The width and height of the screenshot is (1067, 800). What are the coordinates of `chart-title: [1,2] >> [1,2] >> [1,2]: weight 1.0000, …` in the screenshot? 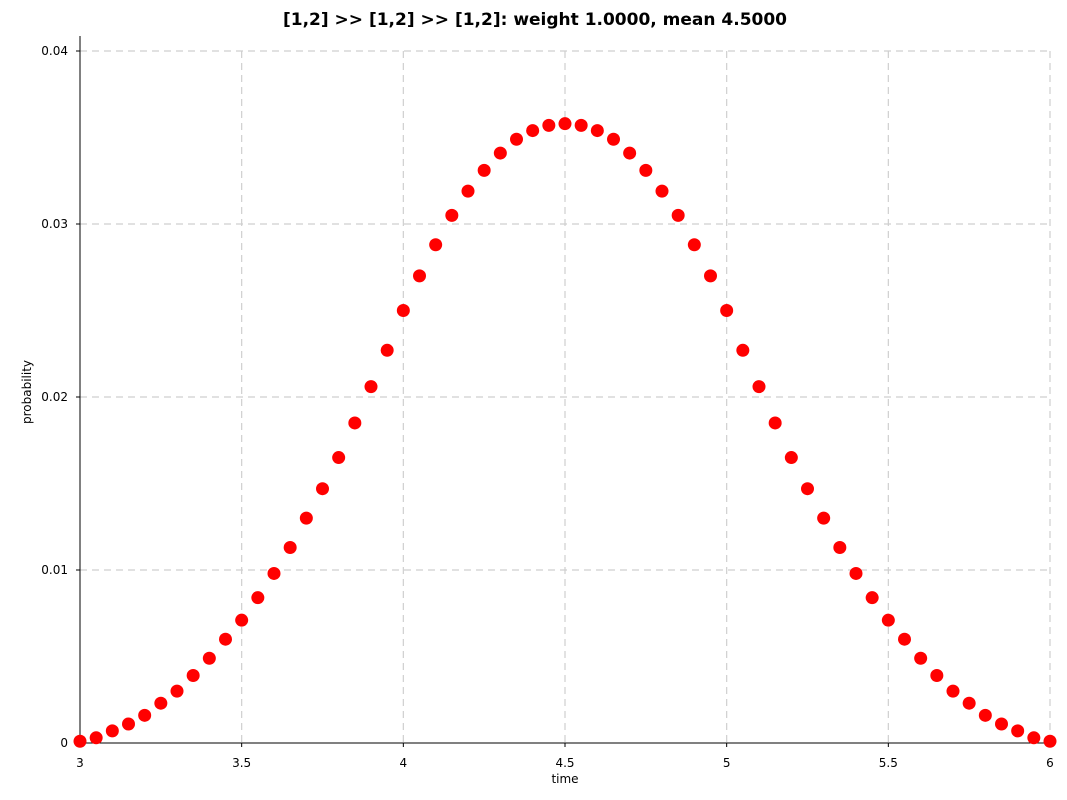 It's located at (535, 20).